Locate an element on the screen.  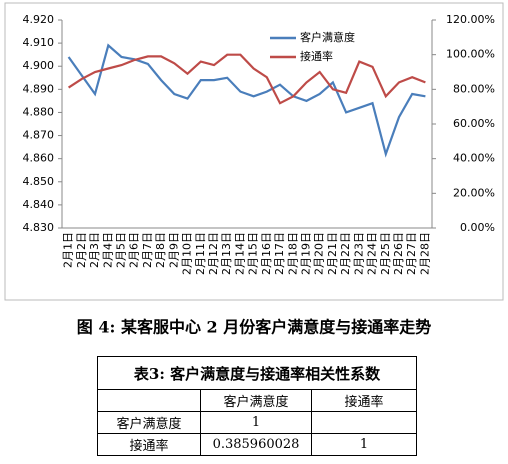
x-tick-label: 2月12日 is located at coordinates (213, 253).